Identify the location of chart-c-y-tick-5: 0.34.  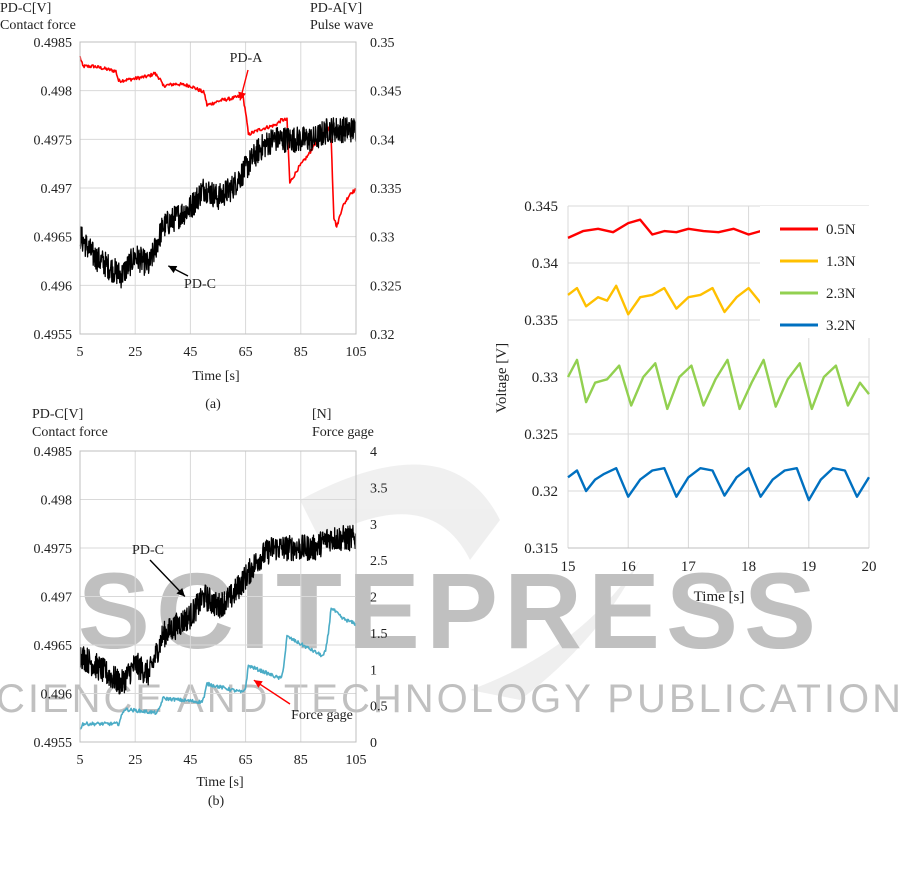
(545, 264).